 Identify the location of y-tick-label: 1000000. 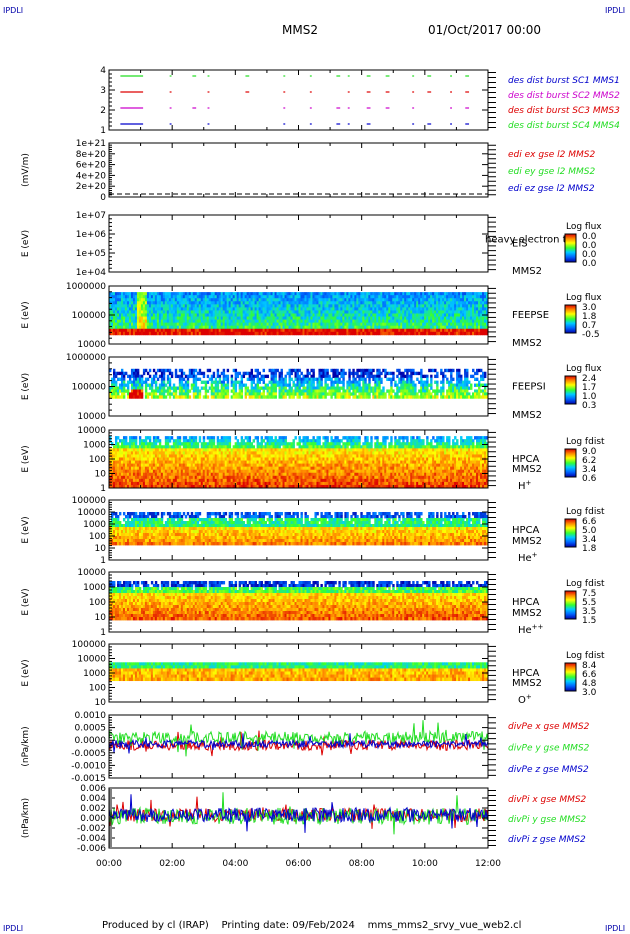
(86, 358).